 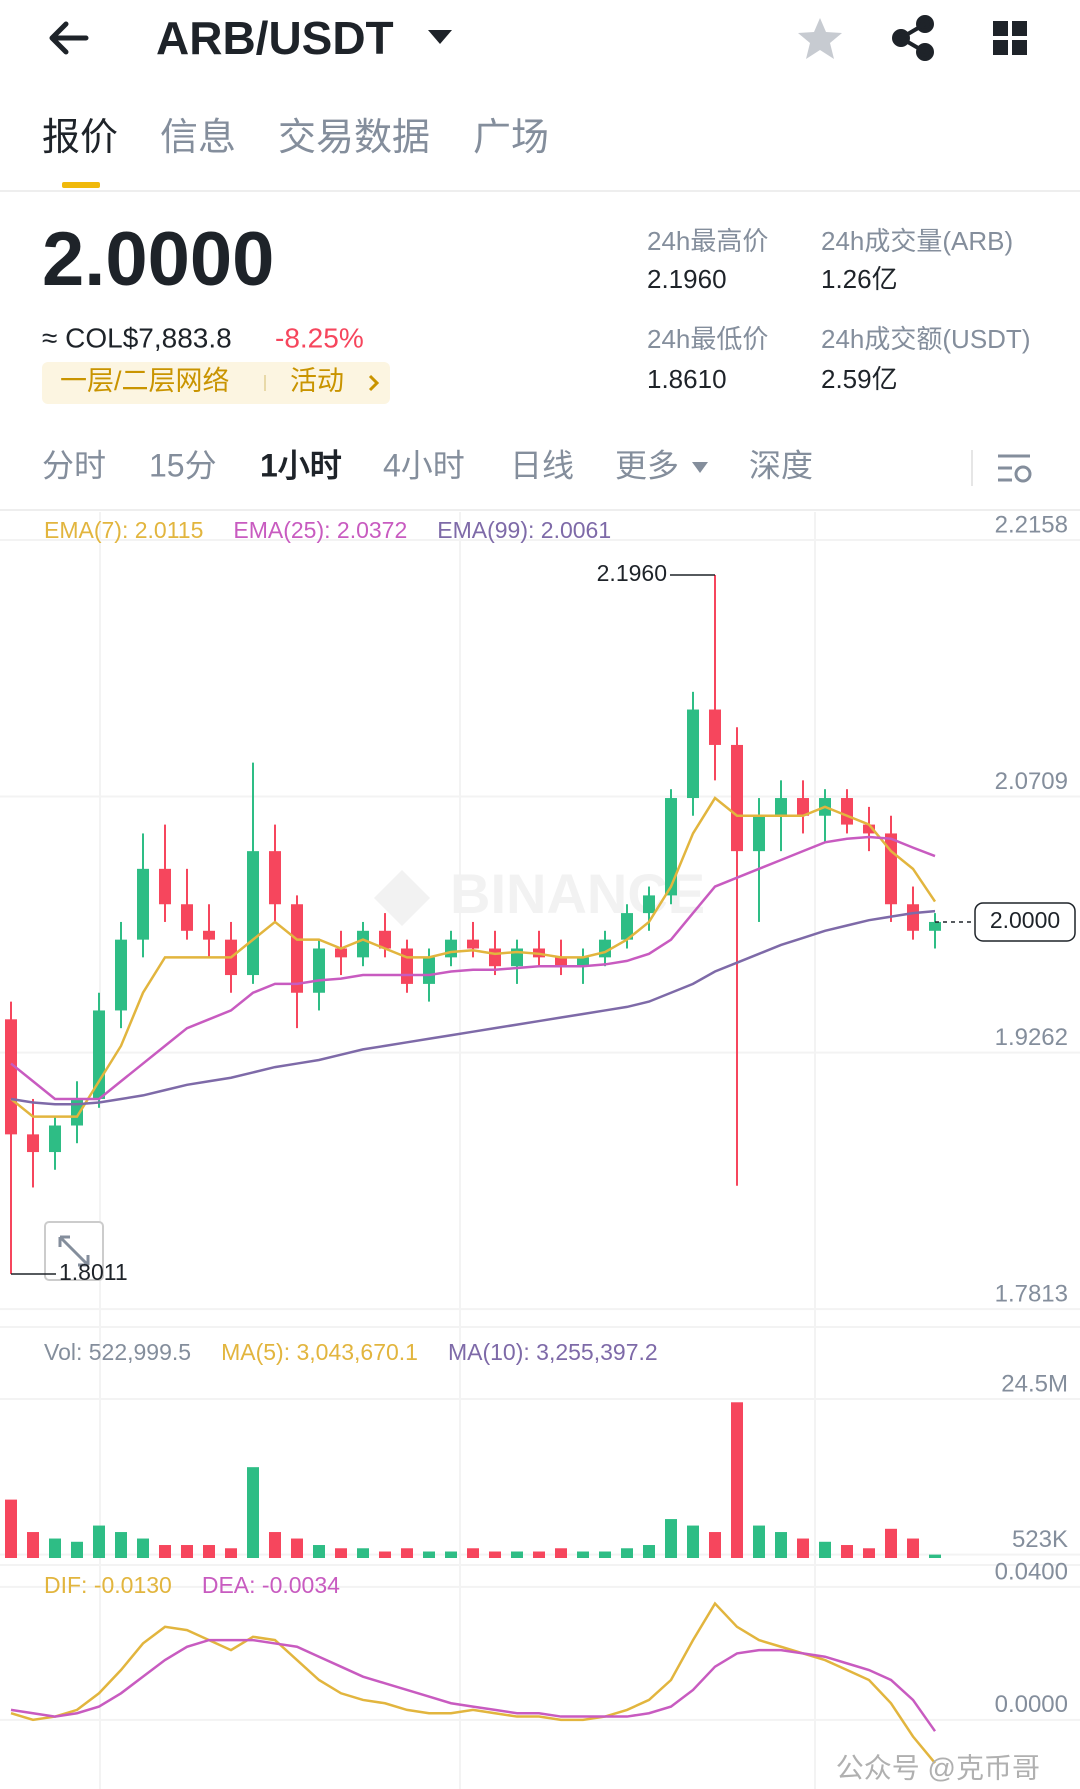 What do you see at coordinates (402, 898) in the screenshot?
I see `binance-logo` at bounding box center [402, 898].